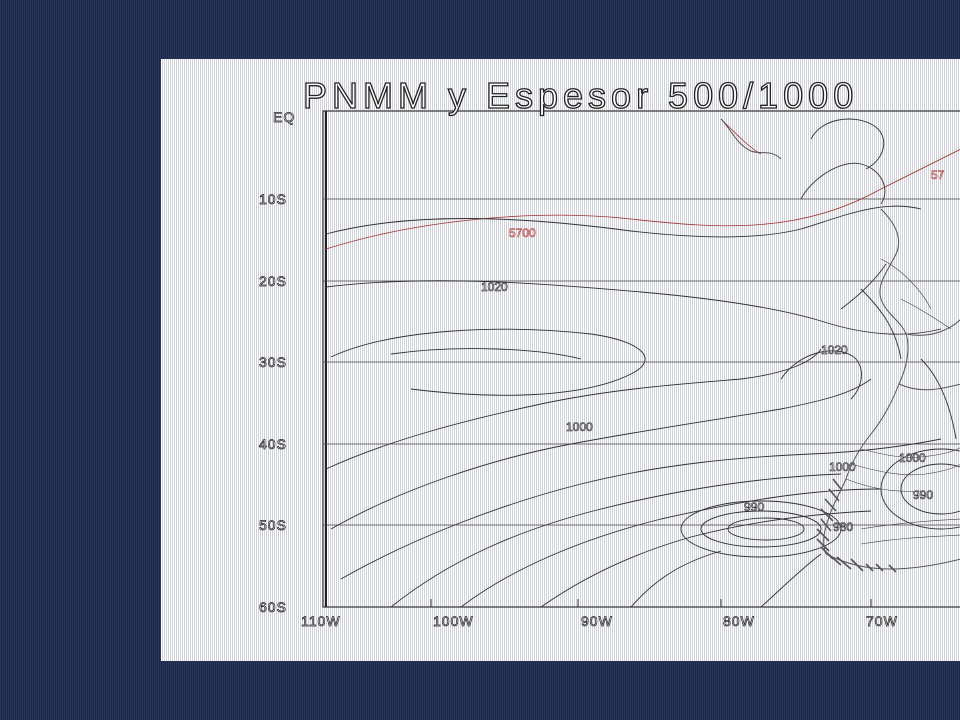 Image resolution: width=960 pixels, height=720 pixels. I want to click on coastal-hatching, so click(856, 525).